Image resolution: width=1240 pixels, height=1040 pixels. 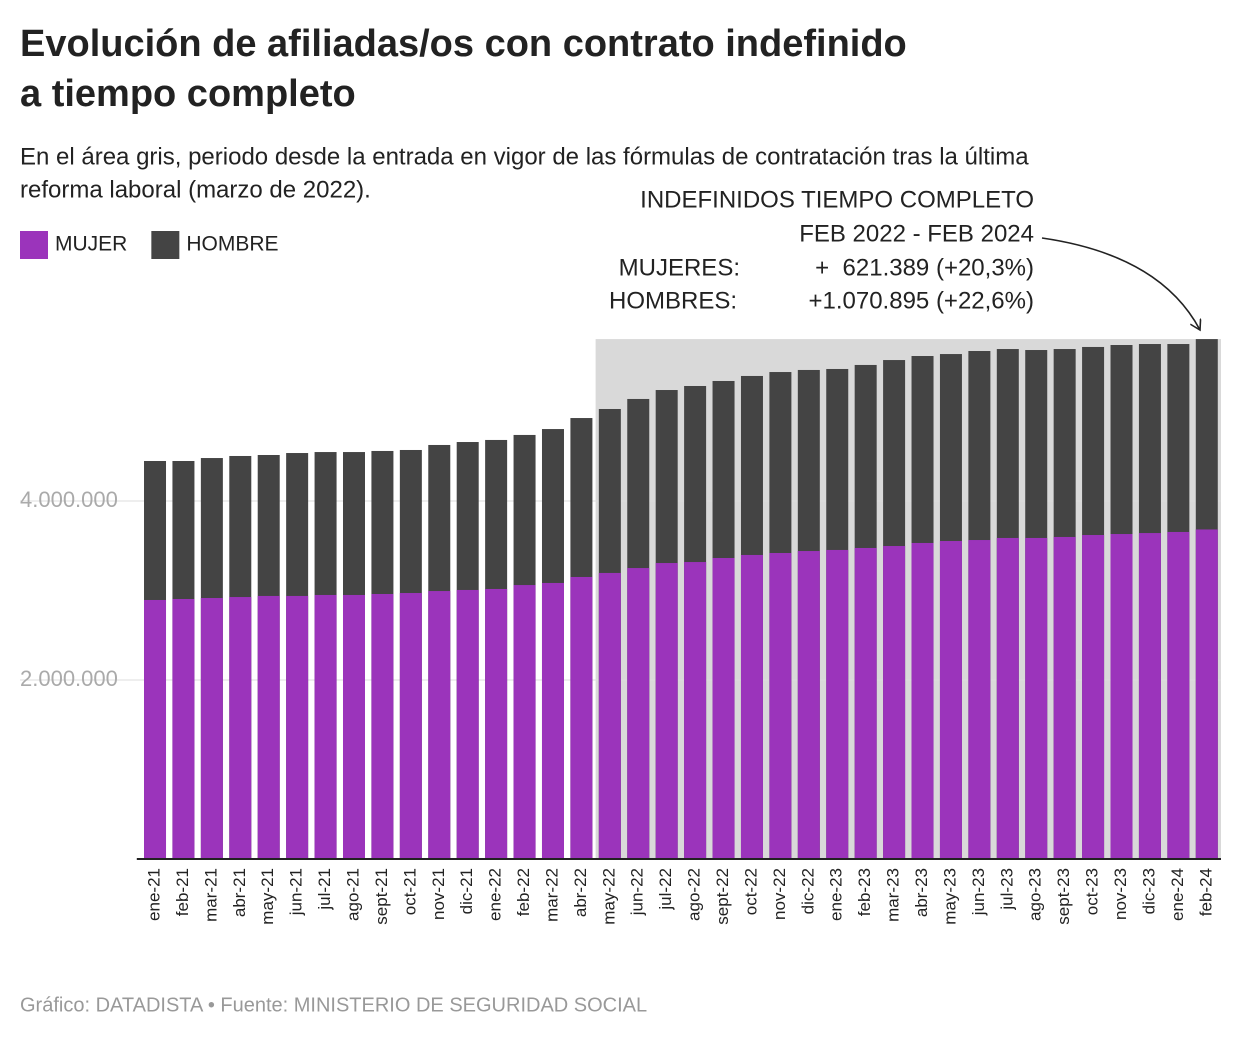 I want to click on annotation: +1.070.895 (+22,6%), so click(x=921, y=300).